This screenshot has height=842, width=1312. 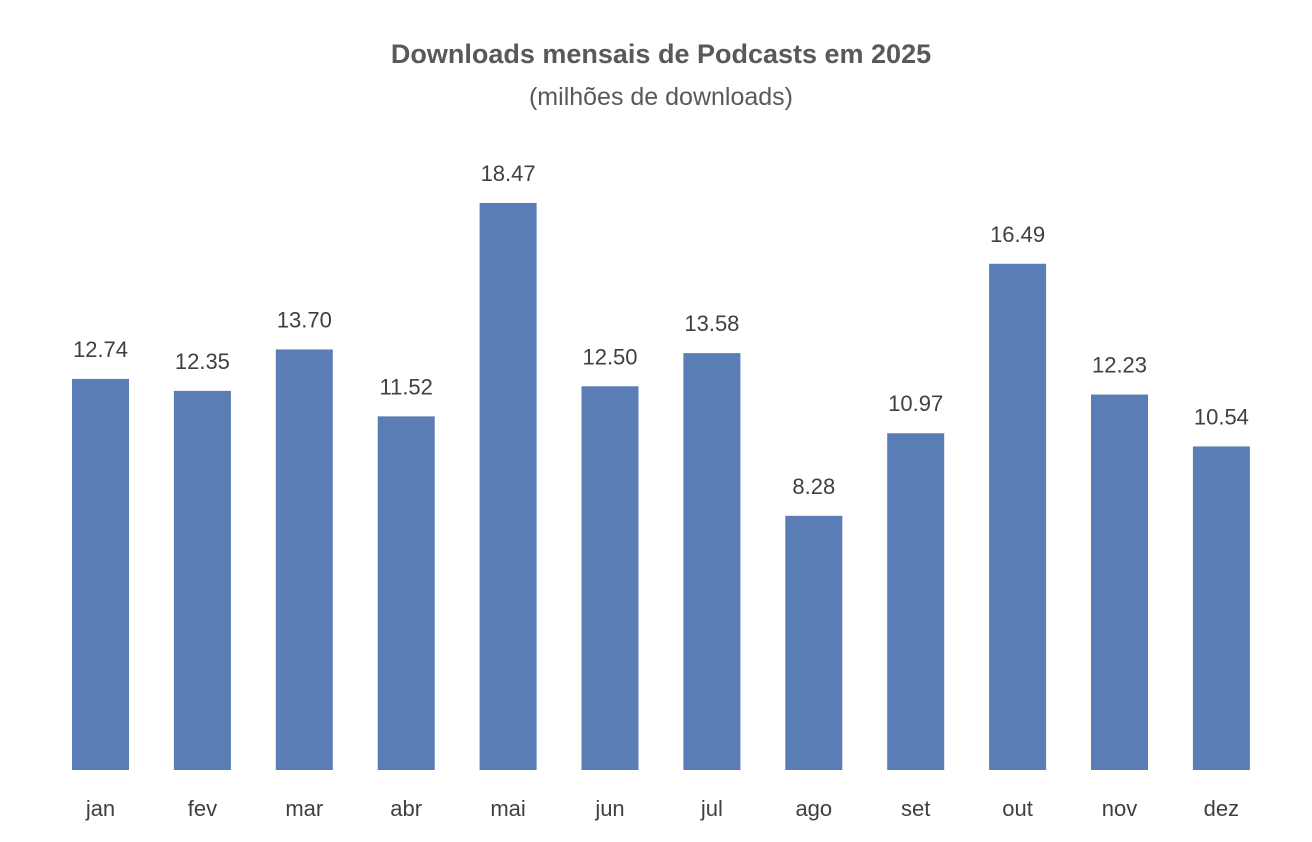 I want to click on bar-jan, so click(x=100, y=574).